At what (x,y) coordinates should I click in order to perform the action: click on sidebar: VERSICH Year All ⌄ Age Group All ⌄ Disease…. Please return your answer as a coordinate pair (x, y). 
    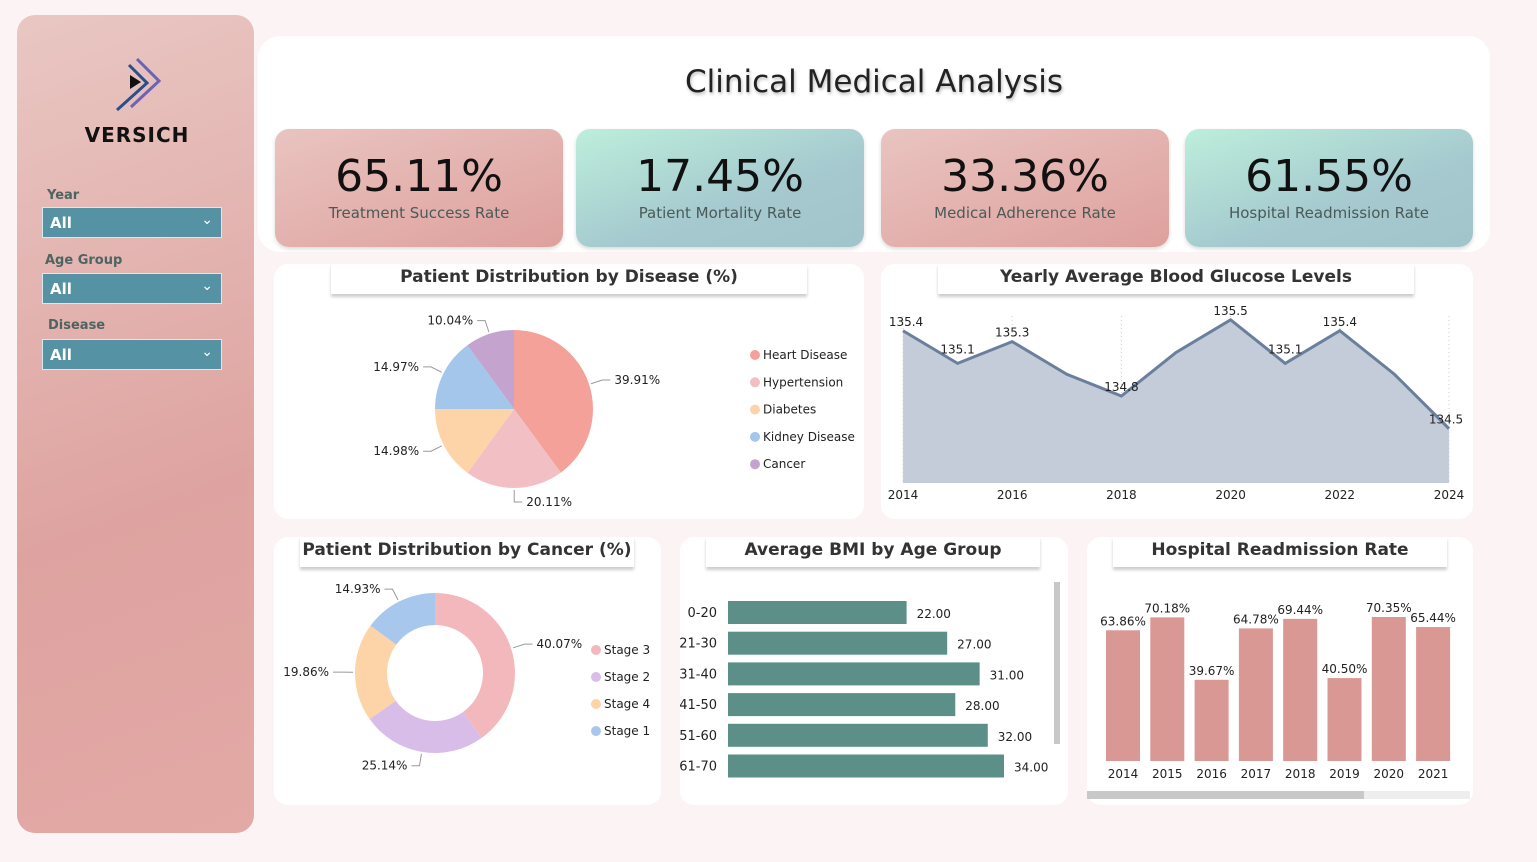
    Looking at the image, I should click on (135, 424).